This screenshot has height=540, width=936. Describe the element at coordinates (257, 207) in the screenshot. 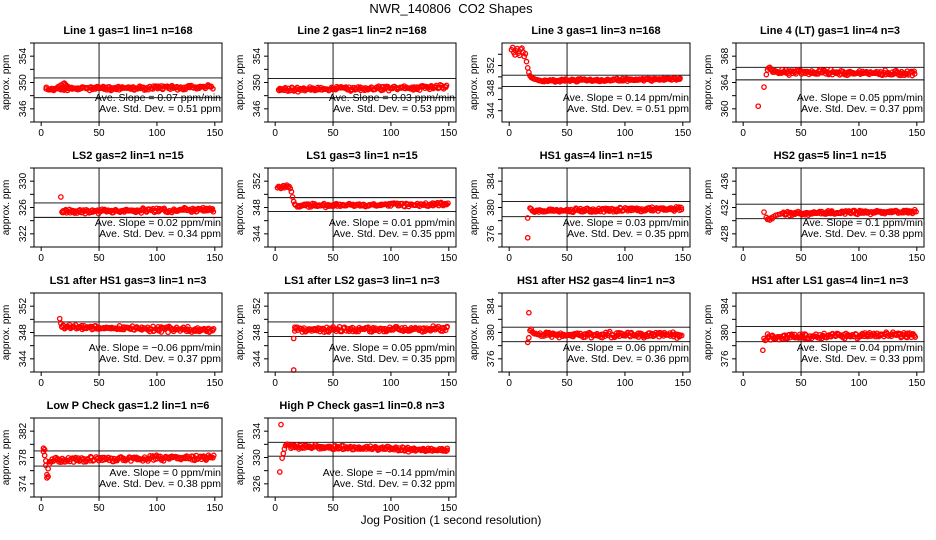

I see `y-tick-label: 348` at that location.